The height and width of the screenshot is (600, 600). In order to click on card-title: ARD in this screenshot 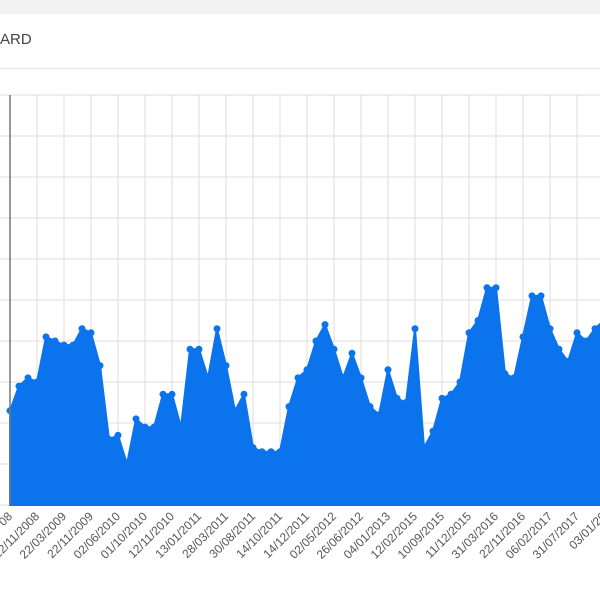, I will do `click(16, 39)`.